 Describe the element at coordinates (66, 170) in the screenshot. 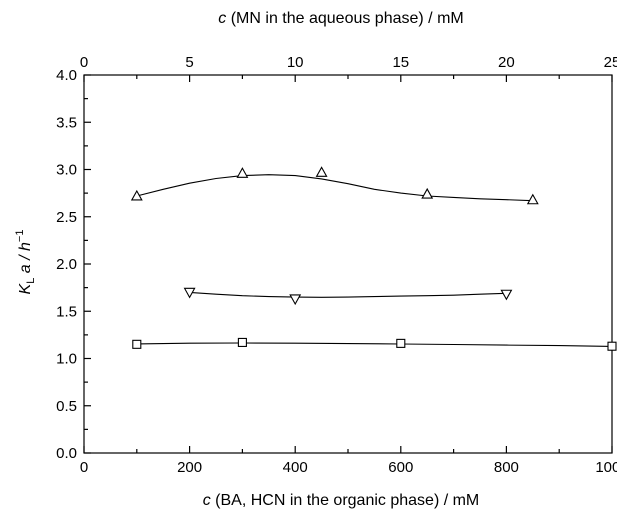

I see `y-tick-label: 3.0` at that location.